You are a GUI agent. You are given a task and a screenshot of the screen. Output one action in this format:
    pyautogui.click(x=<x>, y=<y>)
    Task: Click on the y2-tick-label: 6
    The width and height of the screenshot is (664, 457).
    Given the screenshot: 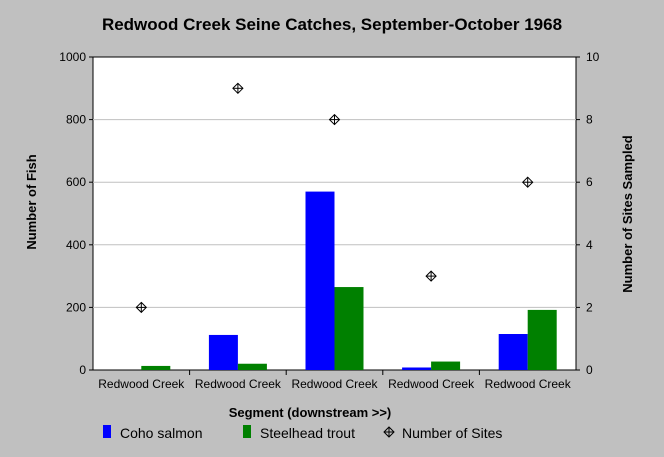 What is the action you would take?
    pyautogui.click(x=589, y=182)
    